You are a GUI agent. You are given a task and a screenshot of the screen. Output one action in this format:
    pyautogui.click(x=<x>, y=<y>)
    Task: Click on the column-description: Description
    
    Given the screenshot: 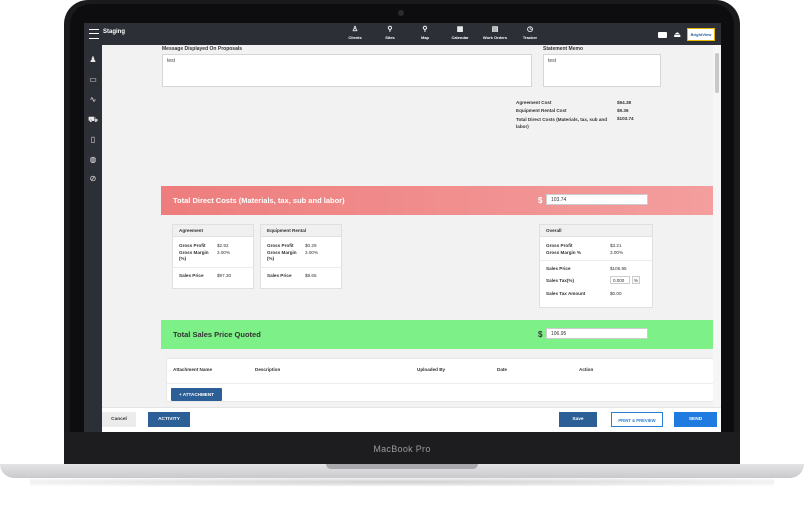 What is the action you would take?
    pyautogui.click(x=268, y=369)
    